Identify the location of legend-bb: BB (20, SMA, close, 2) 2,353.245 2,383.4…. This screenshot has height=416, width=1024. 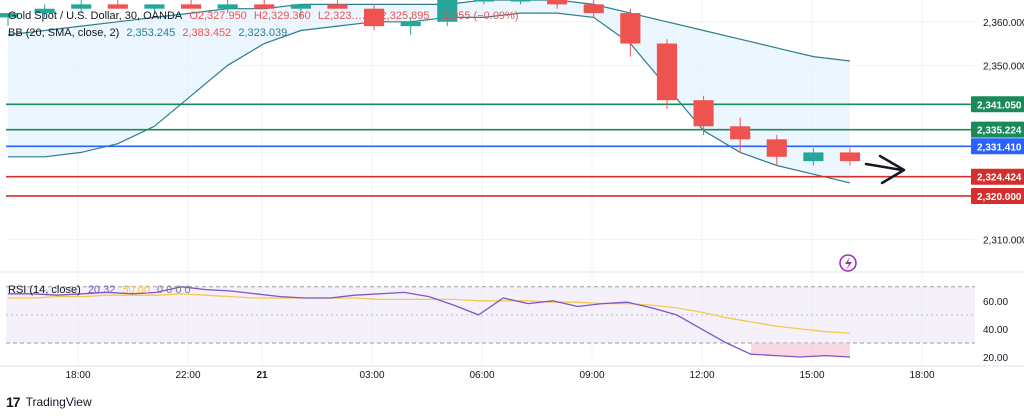
(149, 33).